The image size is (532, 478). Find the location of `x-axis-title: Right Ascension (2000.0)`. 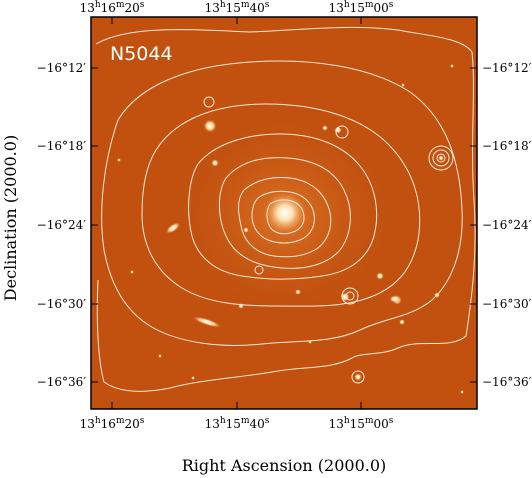

x-axis-title: Right Ascension (2000.0) is located at coordinates (284, 465).